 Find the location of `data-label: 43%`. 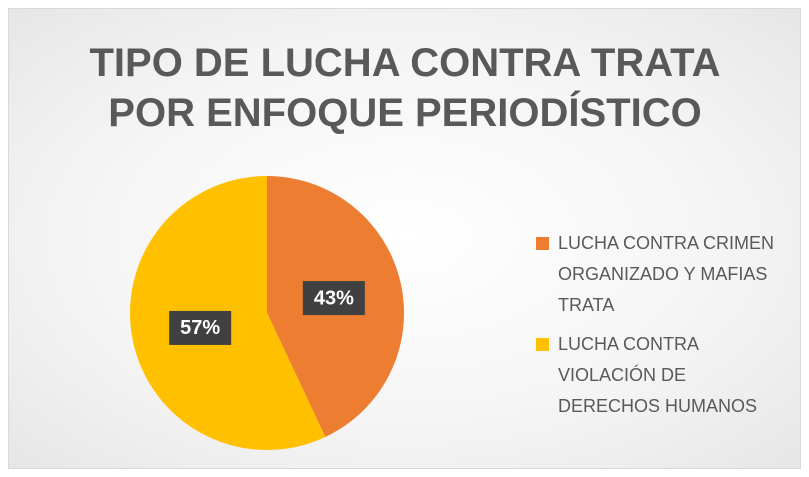

data-label: 43% is located at coordinates (334, 298).